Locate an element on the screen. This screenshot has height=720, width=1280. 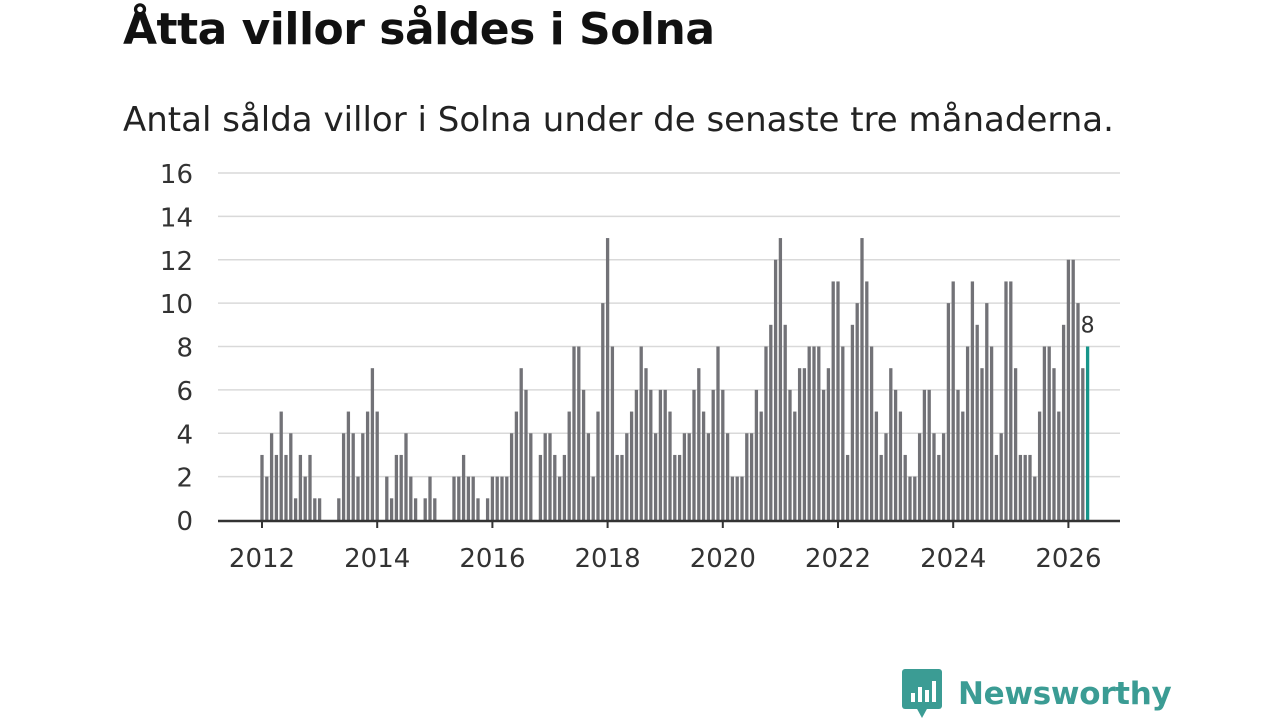
newsworthy-logo: Newsworthy is located at coordinates (1037, 694).